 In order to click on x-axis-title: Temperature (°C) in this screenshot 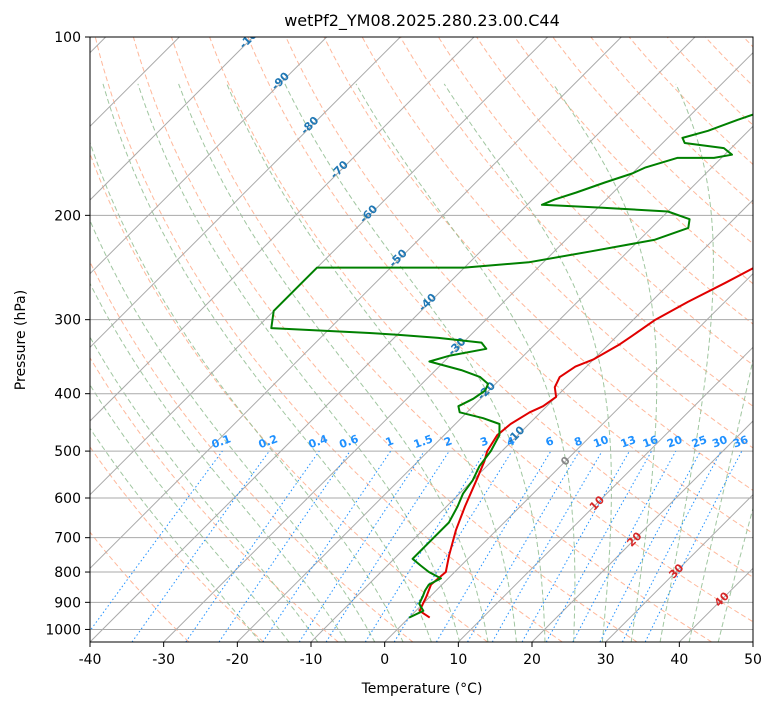, I will do `click(422, 689)`.